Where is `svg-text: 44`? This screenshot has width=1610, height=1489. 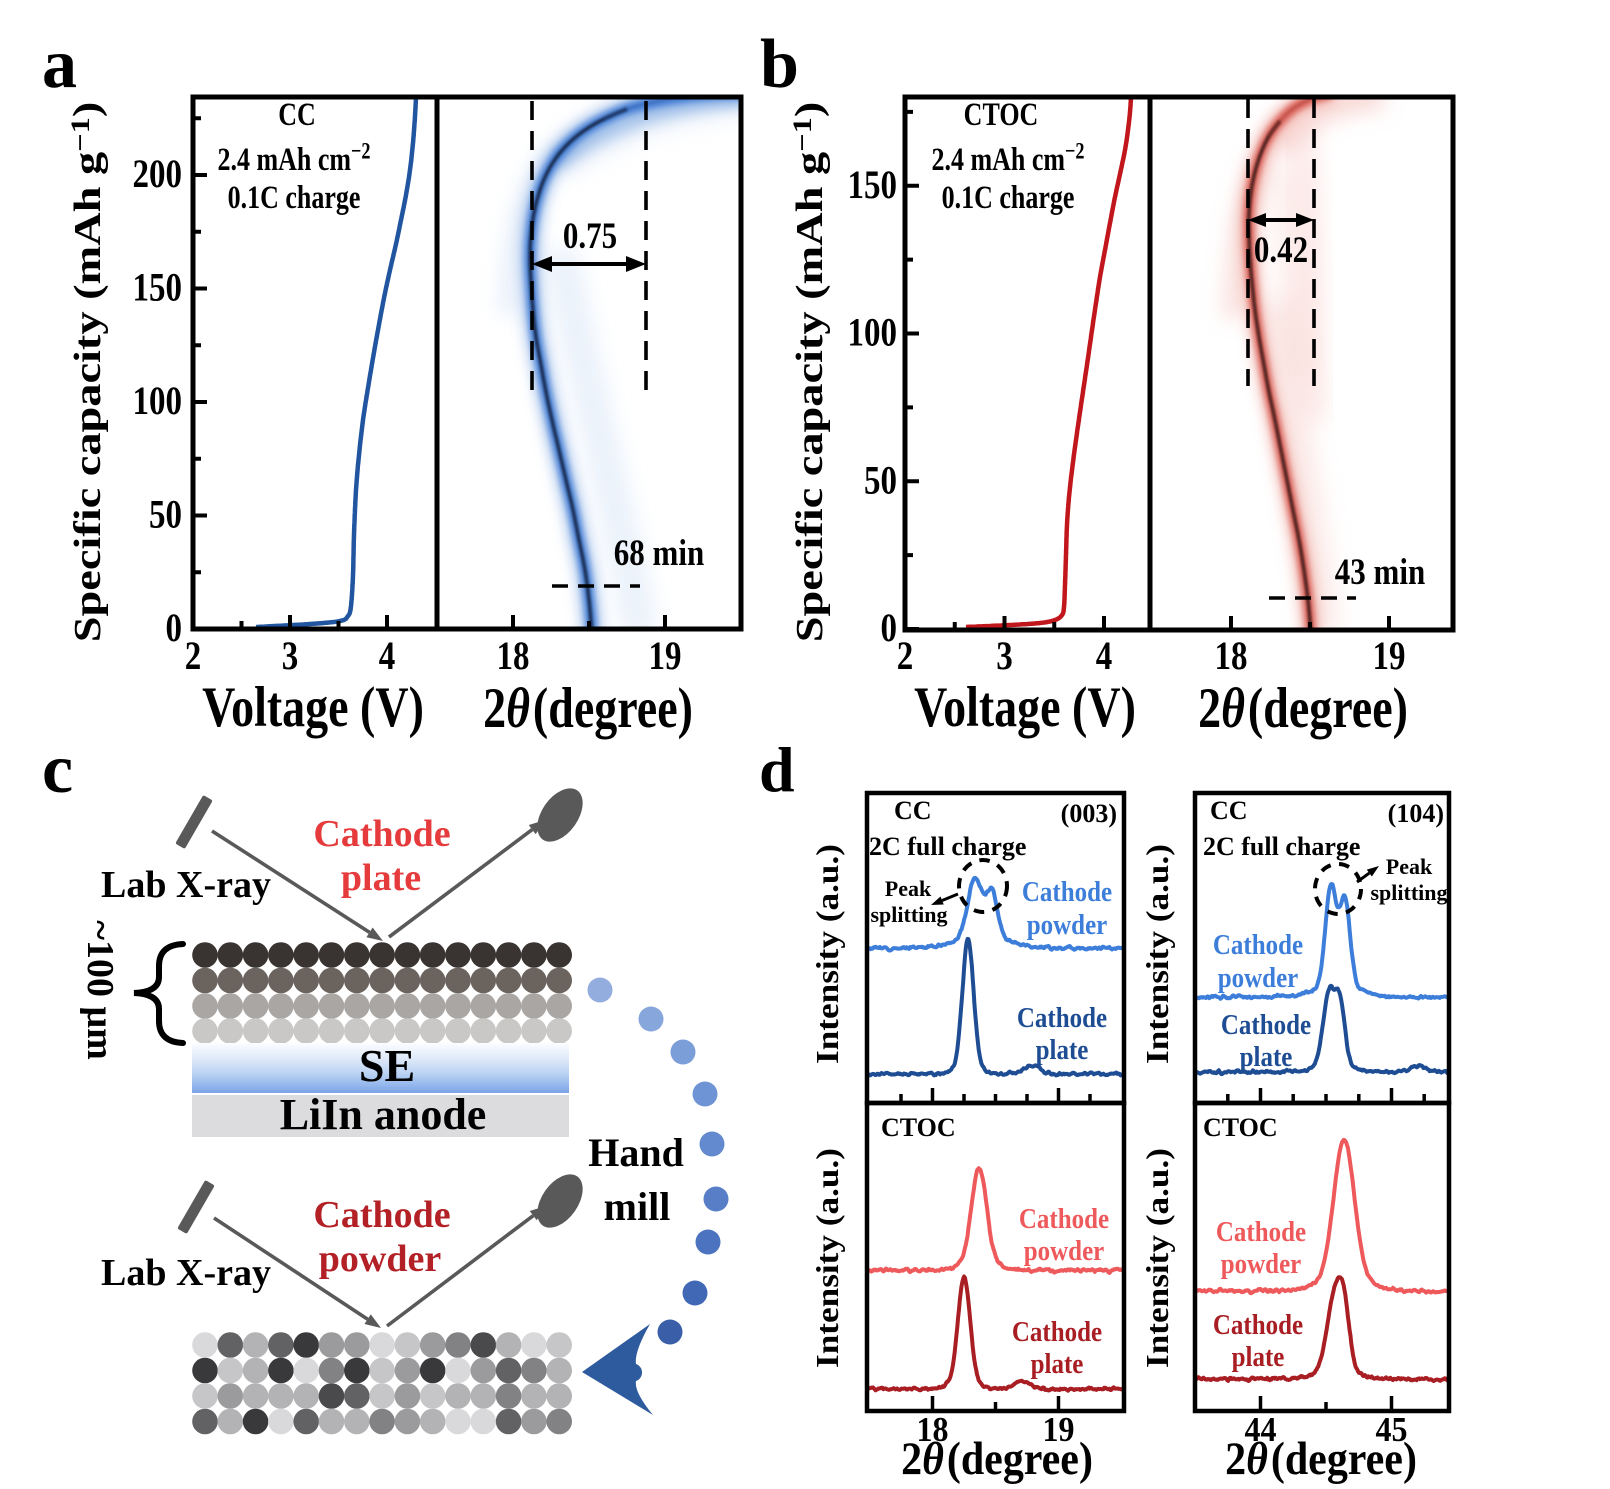
svg-text: 44 is located at coordinates (1261, 1430).